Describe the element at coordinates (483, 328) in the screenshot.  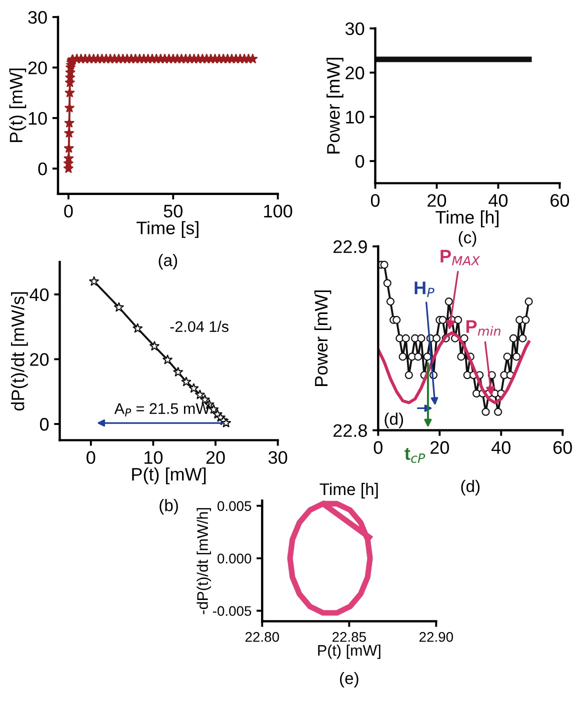
I see `annotation: P$_{min}$` at that location.